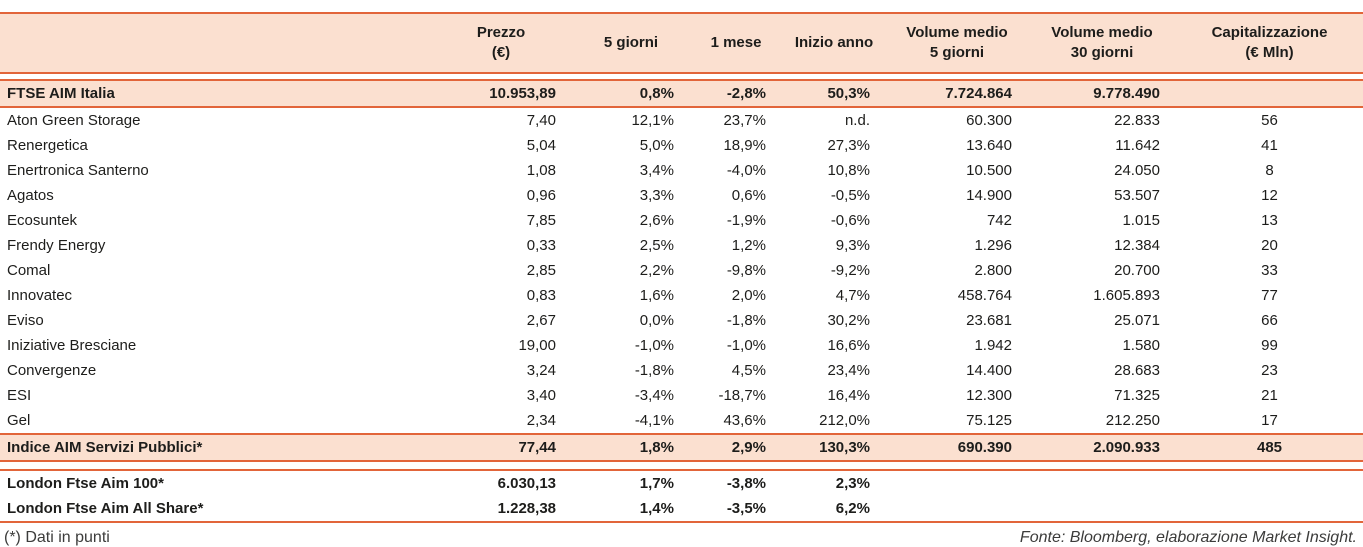  What do you see at coordinates (652, 120) in the screenshot?
I see `value-cell: 12,1%` at bounding box center [652, 120].